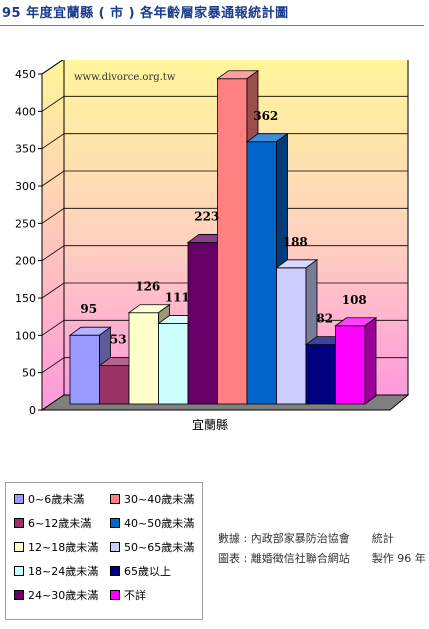 The image size is (429, 629). What do you see at coordinates (56, 499) in the screenshot?
I see `legend-label: 0~6歲未滿` at bounding box center [56, 499].